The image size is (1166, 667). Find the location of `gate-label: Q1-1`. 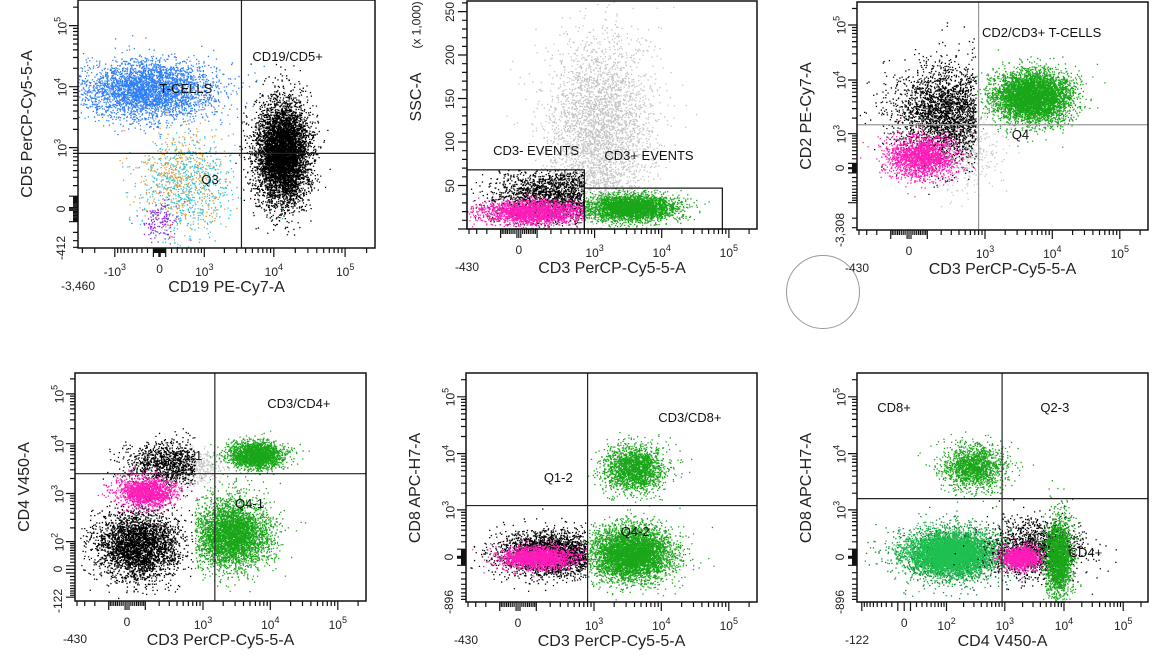

gate-label: Q1-1 is located at coordinates (188, 455).